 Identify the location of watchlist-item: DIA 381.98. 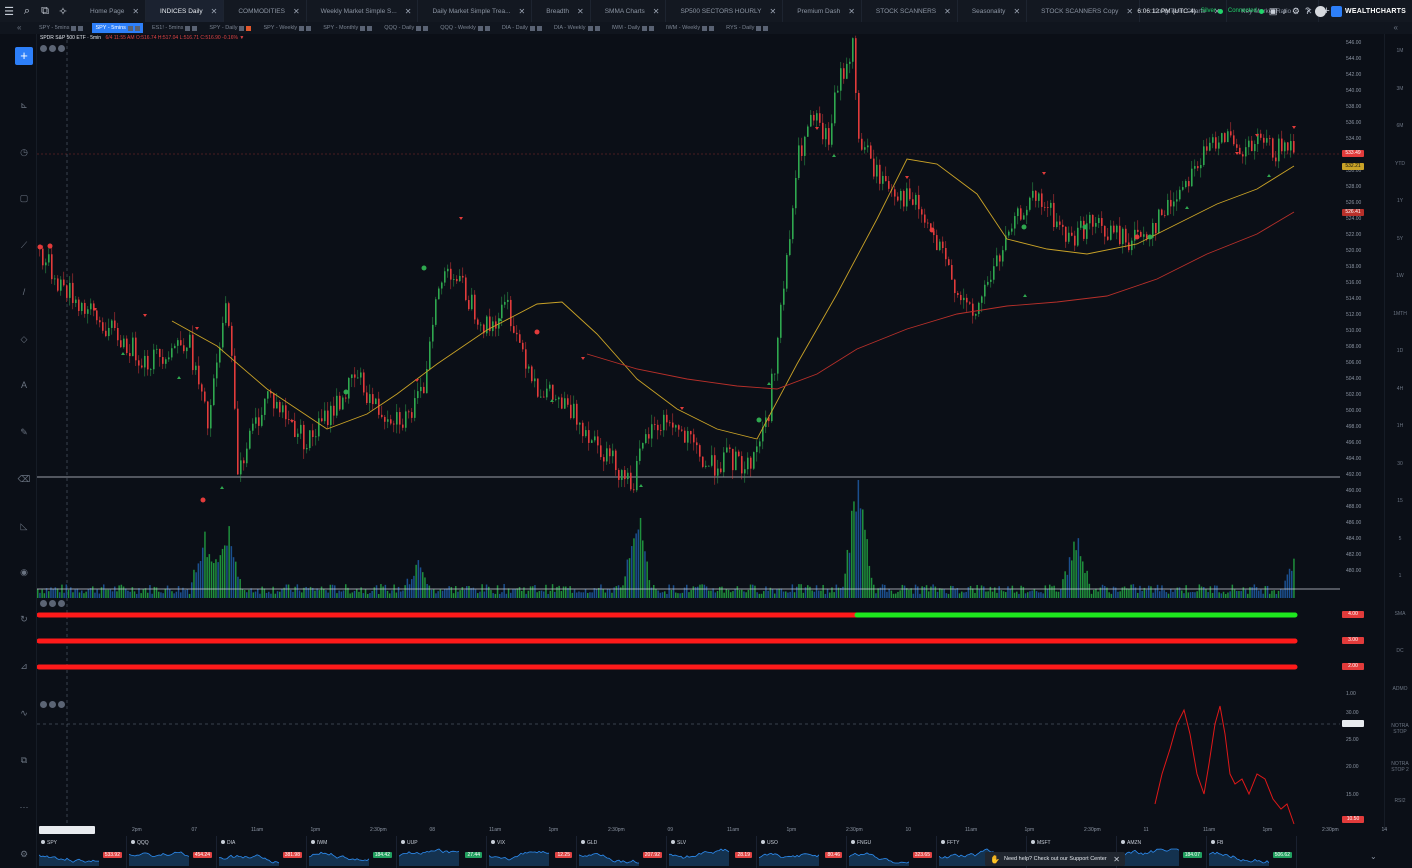
(262, 852).